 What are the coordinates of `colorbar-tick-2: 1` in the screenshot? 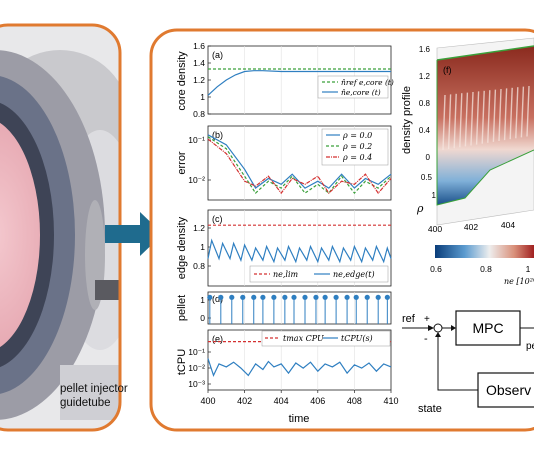 It's located at (528, 269).